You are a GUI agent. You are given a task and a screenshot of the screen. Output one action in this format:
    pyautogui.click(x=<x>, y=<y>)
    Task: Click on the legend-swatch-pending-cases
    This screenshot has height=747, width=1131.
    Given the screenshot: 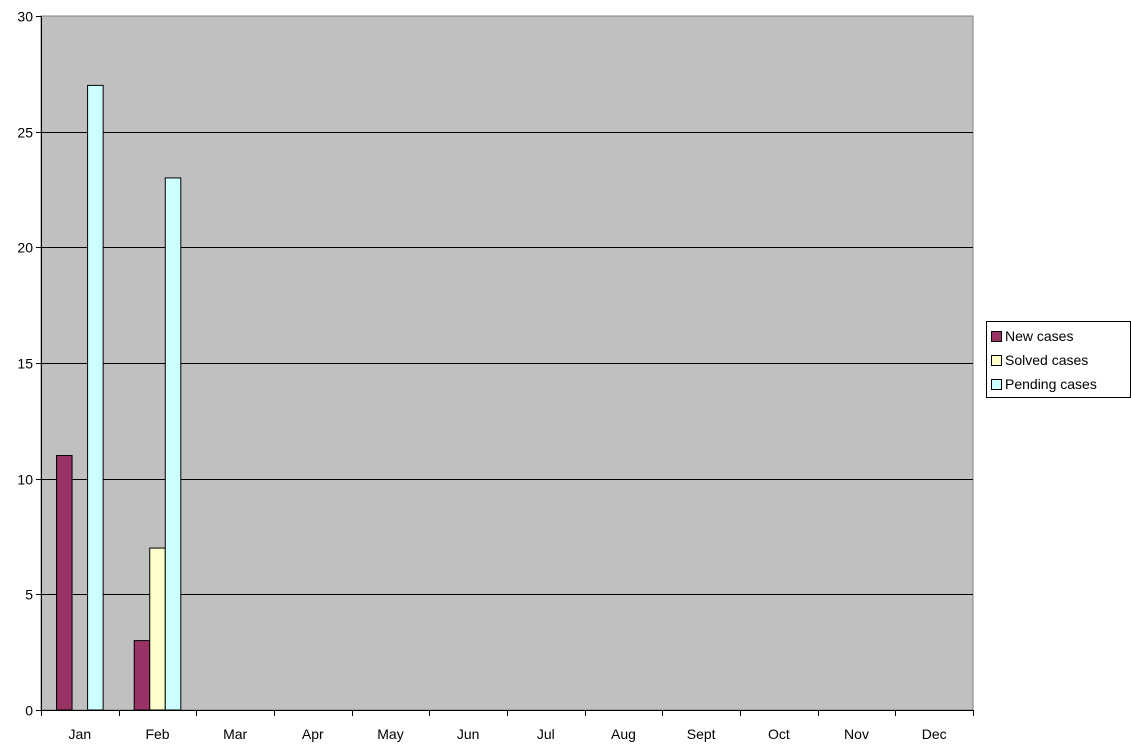 What is the action you would take?
    pyautogui.click(x=996, y=384)
    